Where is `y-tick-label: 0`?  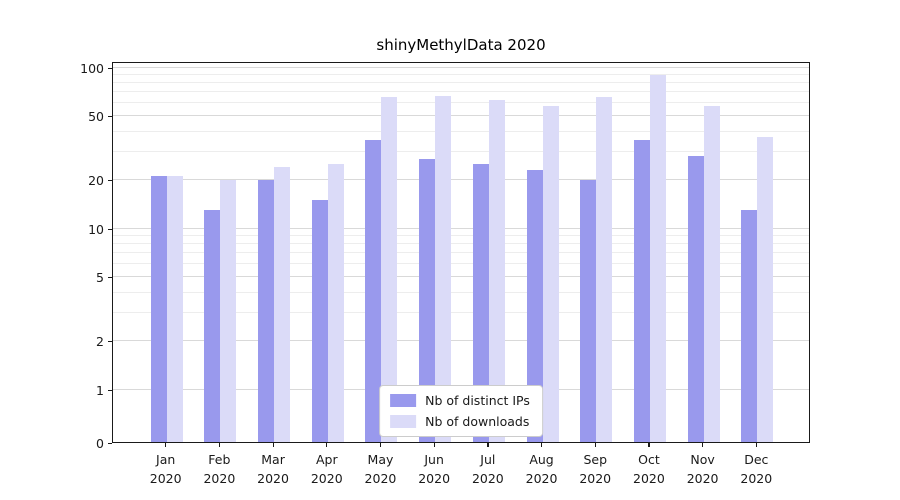
y-tick-label: 0 is located at coordinates (100, 443).